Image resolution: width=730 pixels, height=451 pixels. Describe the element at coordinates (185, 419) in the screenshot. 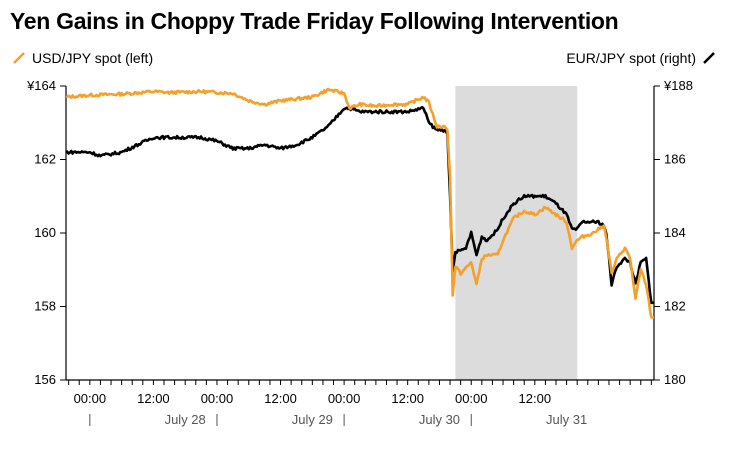

I see `x-date-label: July 28` at that location.